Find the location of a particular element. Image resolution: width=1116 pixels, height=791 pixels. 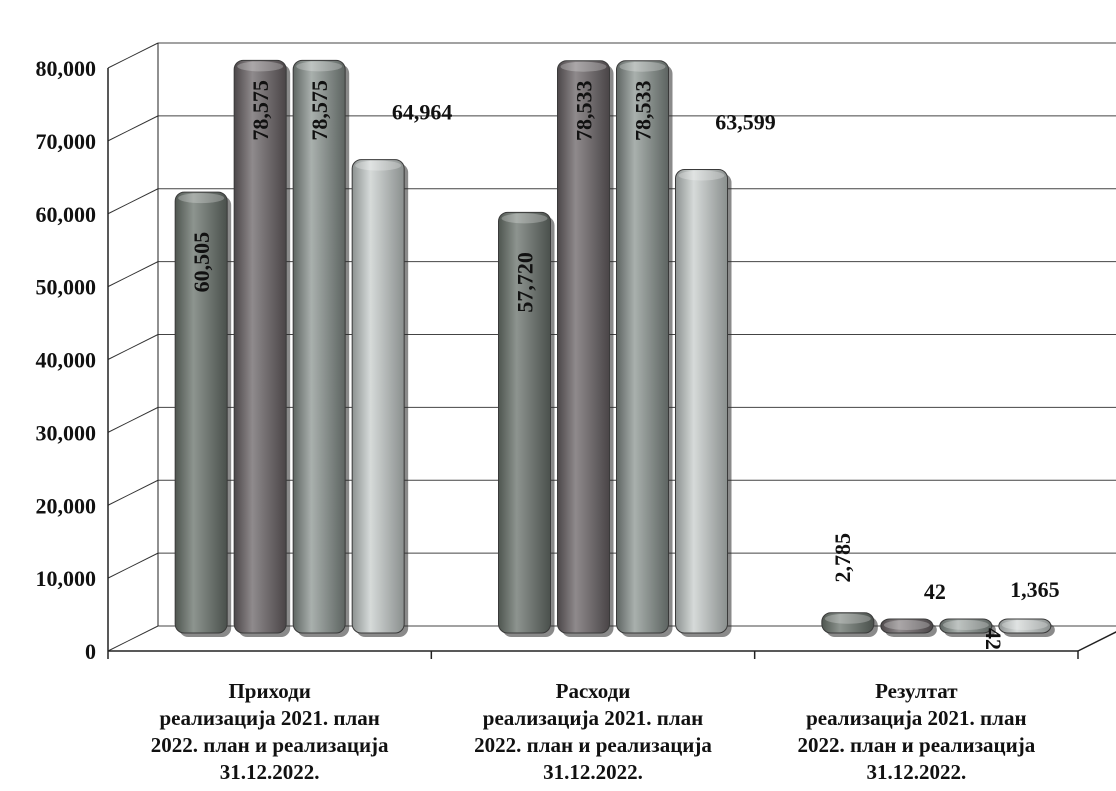

data-label: 63,599 is located at coordinates (745, 122).